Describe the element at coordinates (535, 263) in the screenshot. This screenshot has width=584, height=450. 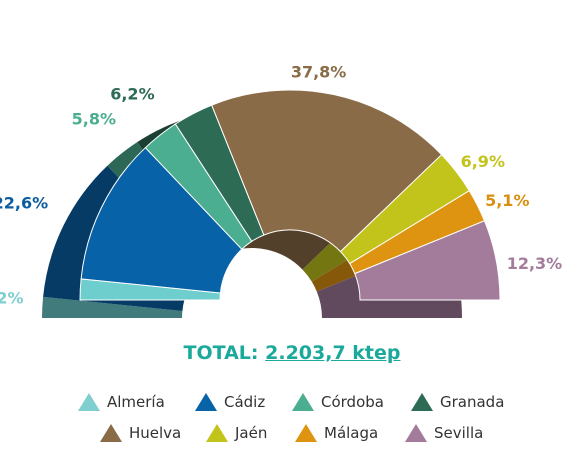
I see `data-label-sevilla: 12,3%` at that location.